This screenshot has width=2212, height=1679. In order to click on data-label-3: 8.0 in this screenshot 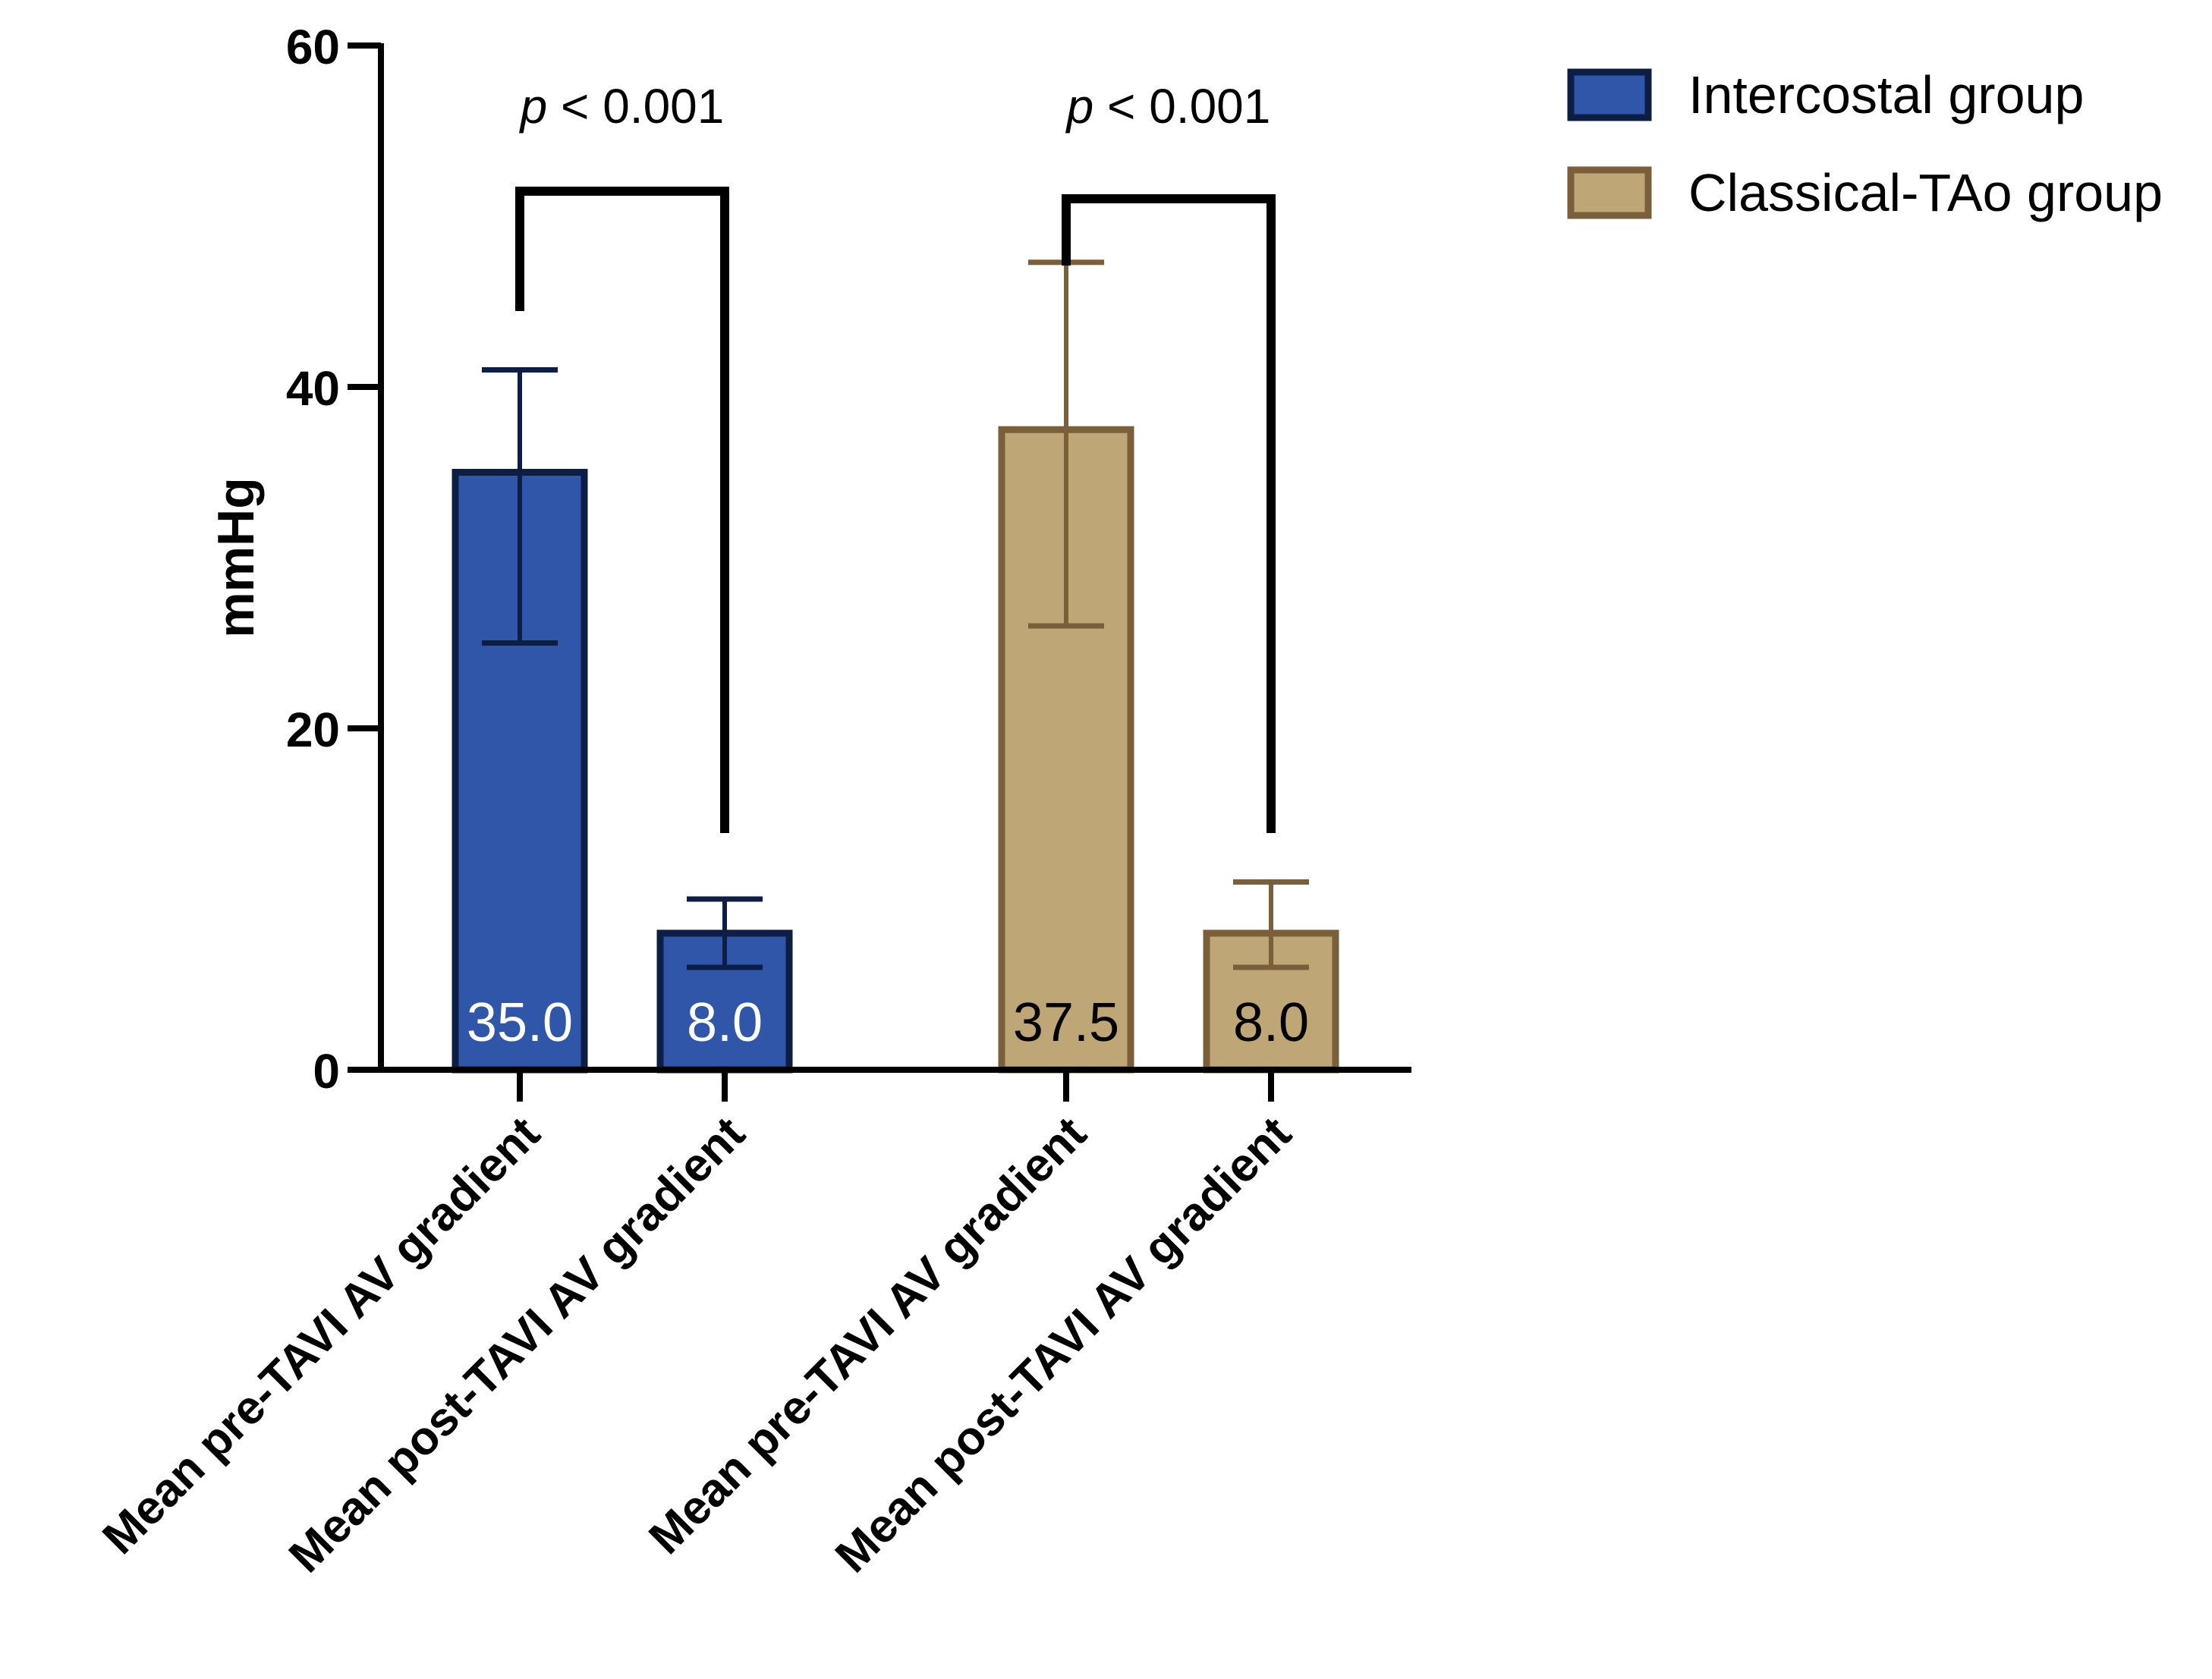, I will do `click(1271, 1023)`.